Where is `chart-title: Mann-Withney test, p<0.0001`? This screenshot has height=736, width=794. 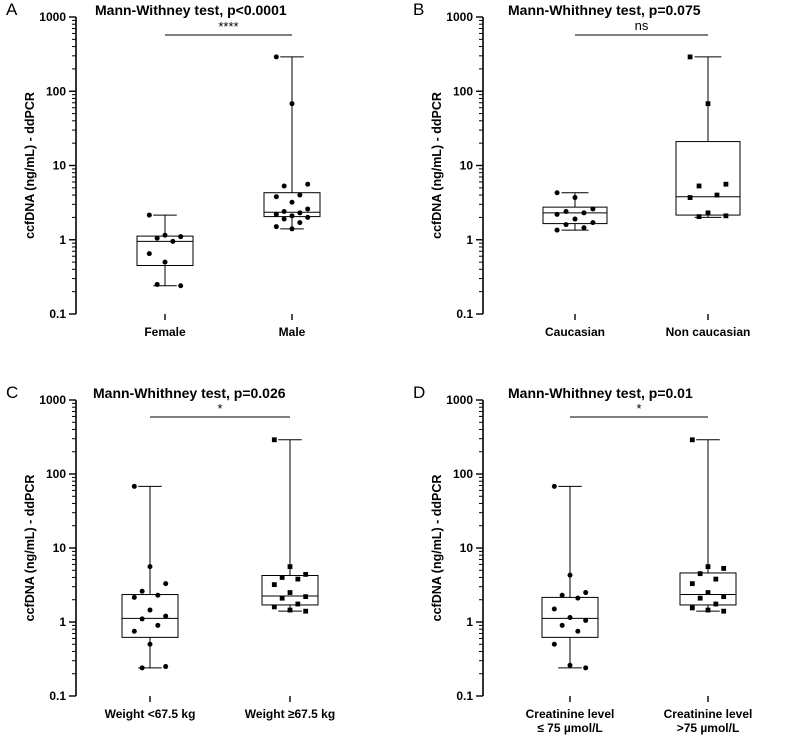
chart-title: Mann-Withney test, p<0.0001 is located at coordinates (191, 10).